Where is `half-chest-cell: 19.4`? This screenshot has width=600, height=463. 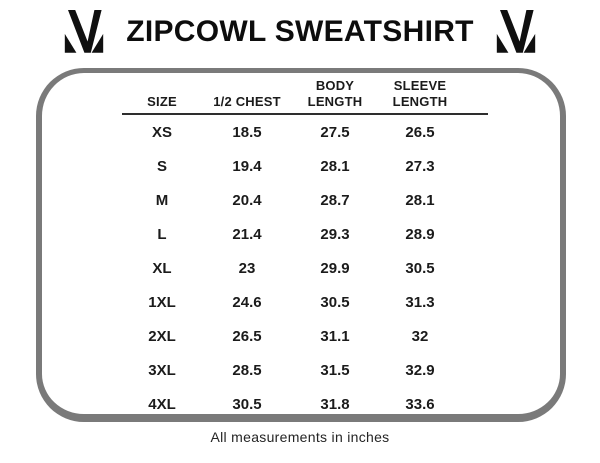 half-chest-cell: 19.4 is located at coordinates (247, 166).